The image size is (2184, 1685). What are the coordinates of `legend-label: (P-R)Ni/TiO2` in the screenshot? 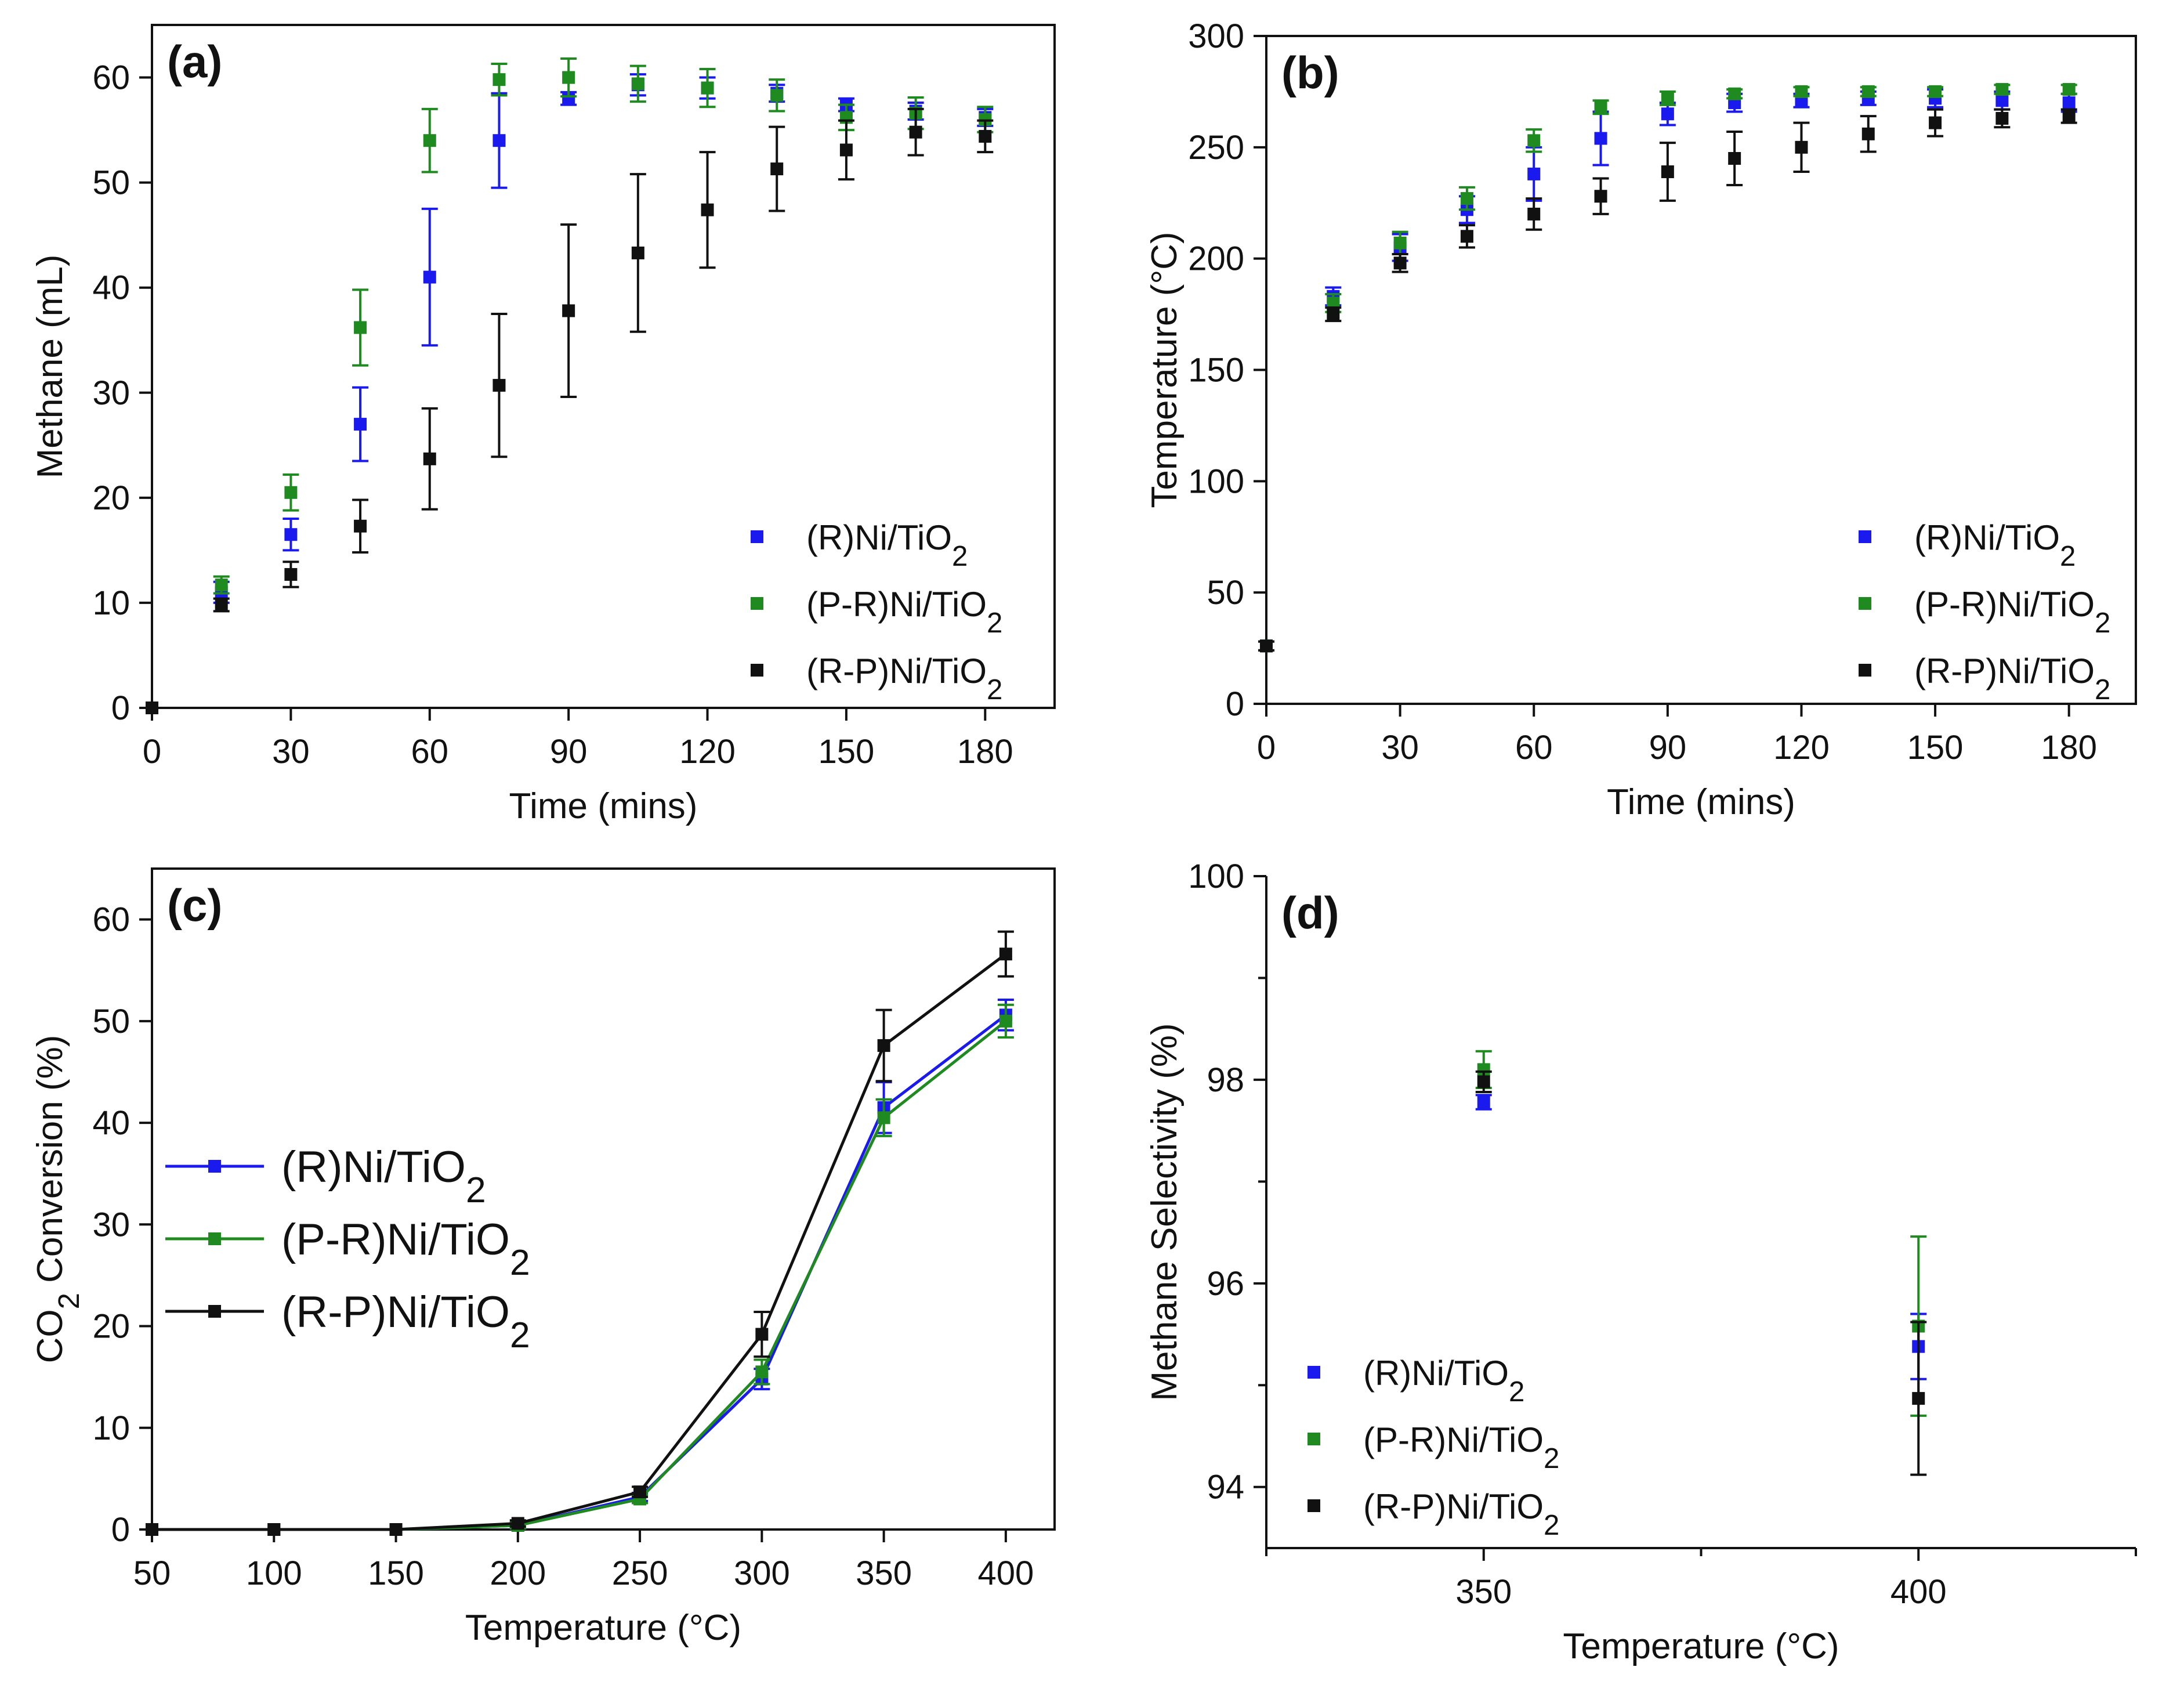 It's located at (904, 612).